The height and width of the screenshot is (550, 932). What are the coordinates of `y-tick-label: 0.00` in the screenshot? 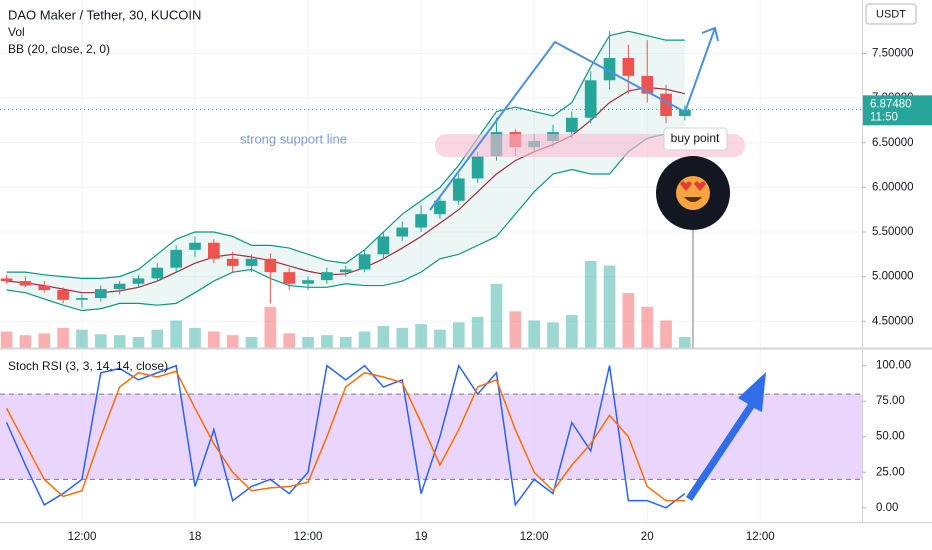 It's located at (887, 508).